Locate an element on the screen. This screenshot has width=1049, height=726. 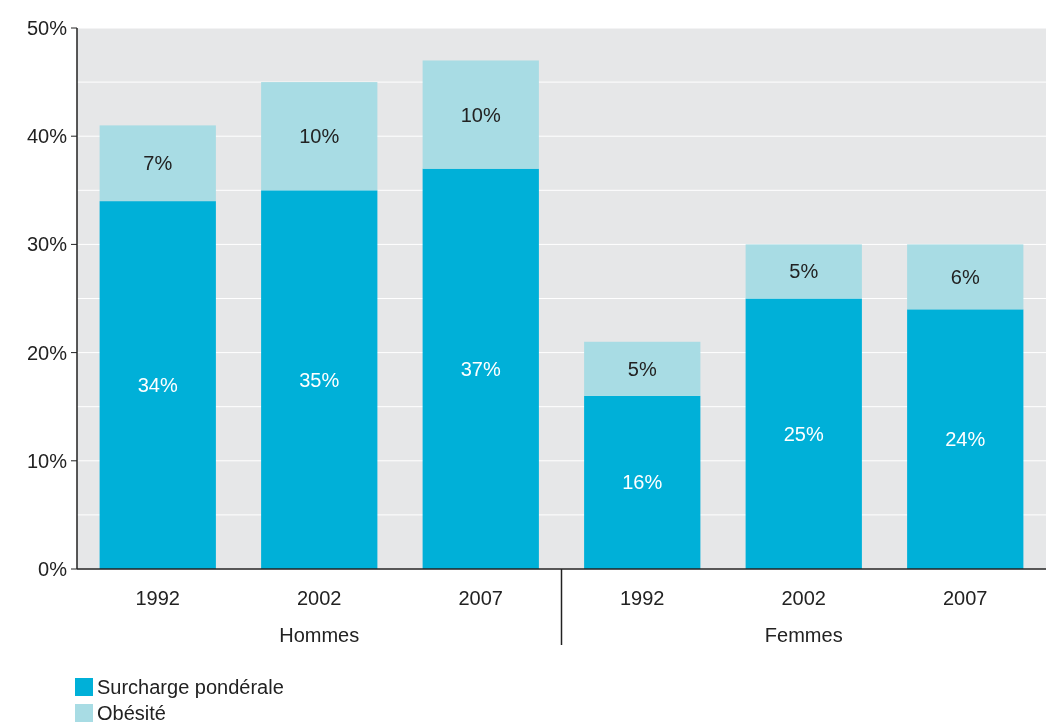
data-label: 6% is located at coordinates (965, 276).